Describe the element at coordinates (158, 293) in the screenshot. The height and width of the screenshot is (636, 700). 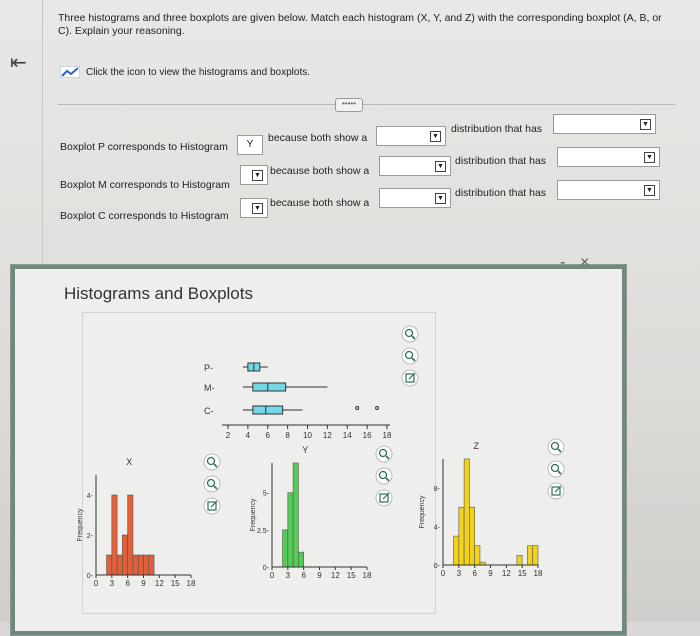
I see `dialog-title: Histograms and Boxplots` at that location.